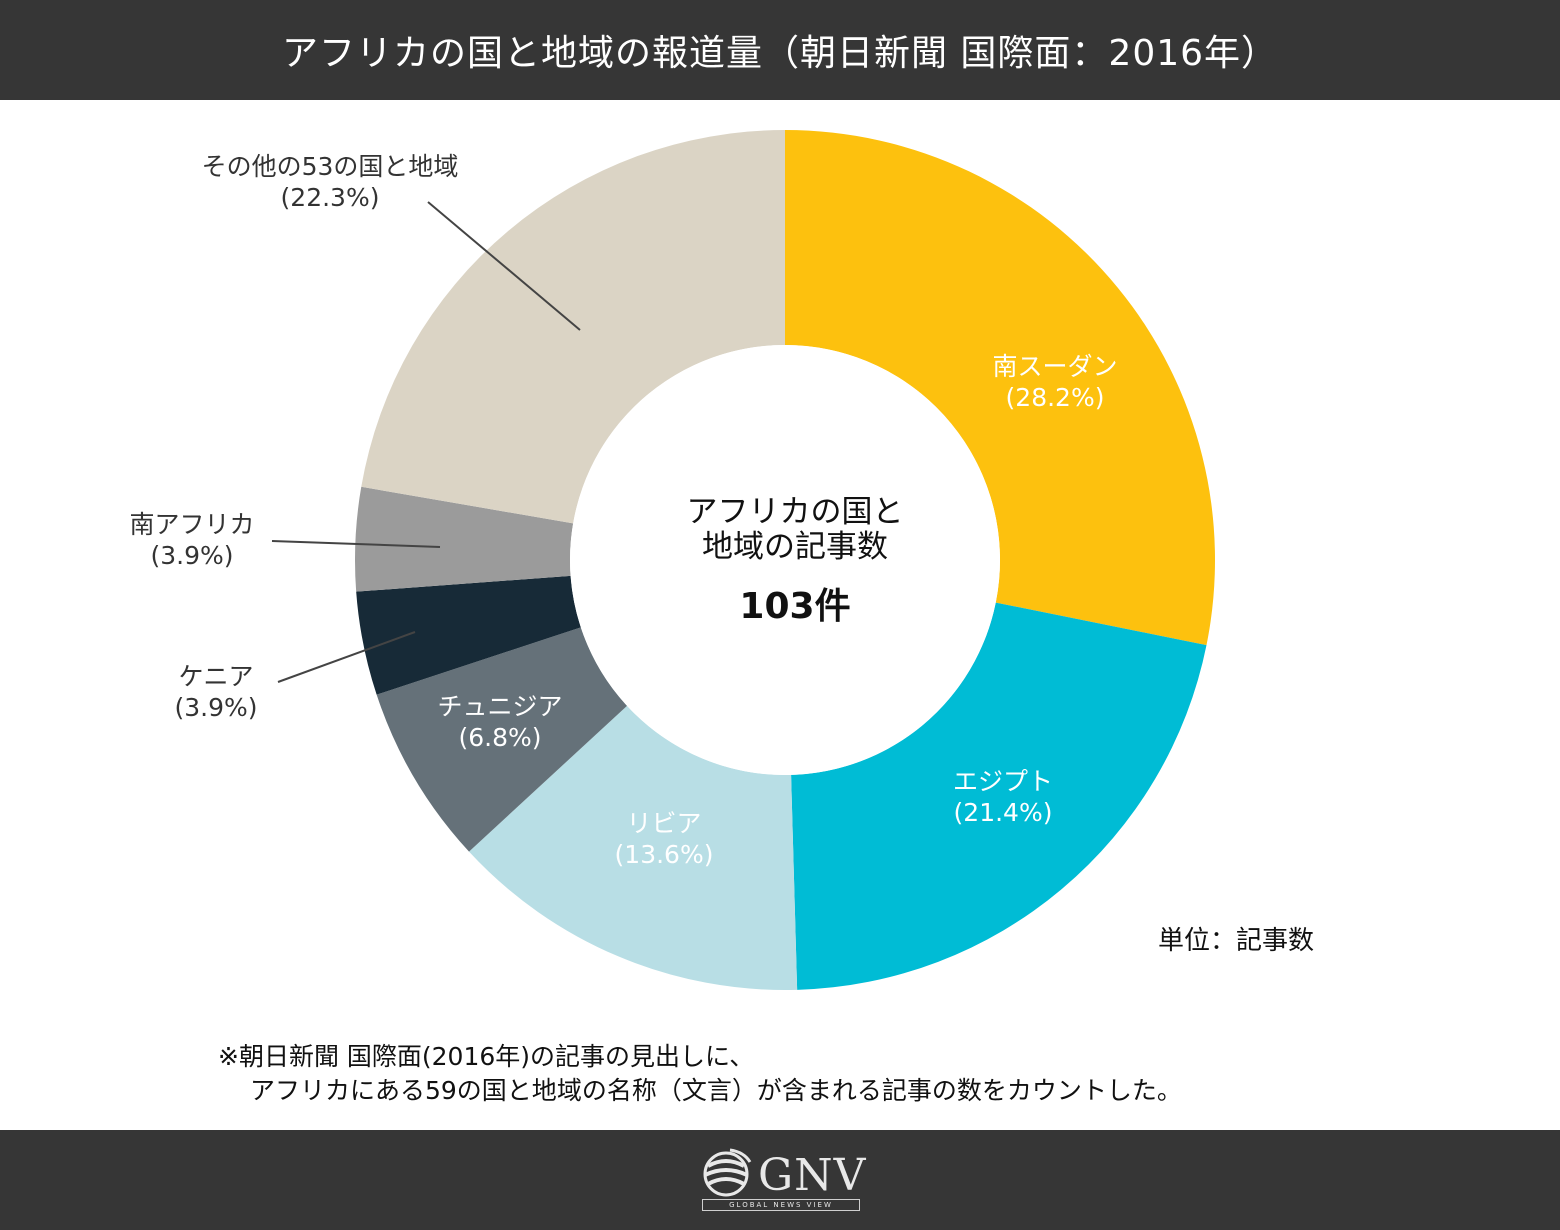 This screenshot has height=1230, width=1560. What do you see at coordinates (780, 50) in the screenshot?
I see `chart-title: アフリカの国と地域の報道量（朝日新聞 国際面：2016年）` at bounding box center [780, 50].